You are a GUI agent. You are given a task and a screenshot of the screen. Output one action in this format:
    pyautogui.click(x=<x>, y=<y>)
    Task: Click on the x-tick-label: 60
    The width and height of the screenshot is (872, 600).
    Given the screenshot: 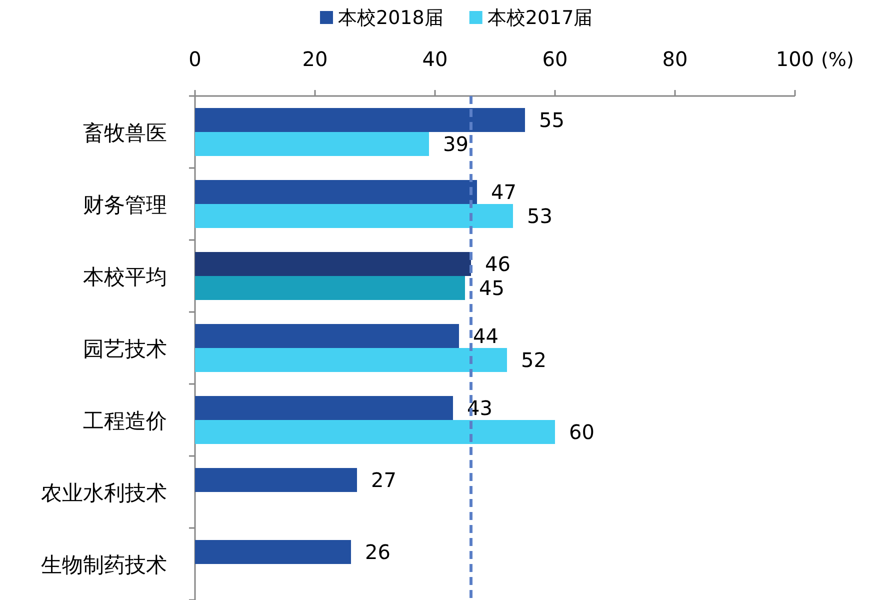 What is the action you would take?
    pyautogui.click(x=555, y=59)
    